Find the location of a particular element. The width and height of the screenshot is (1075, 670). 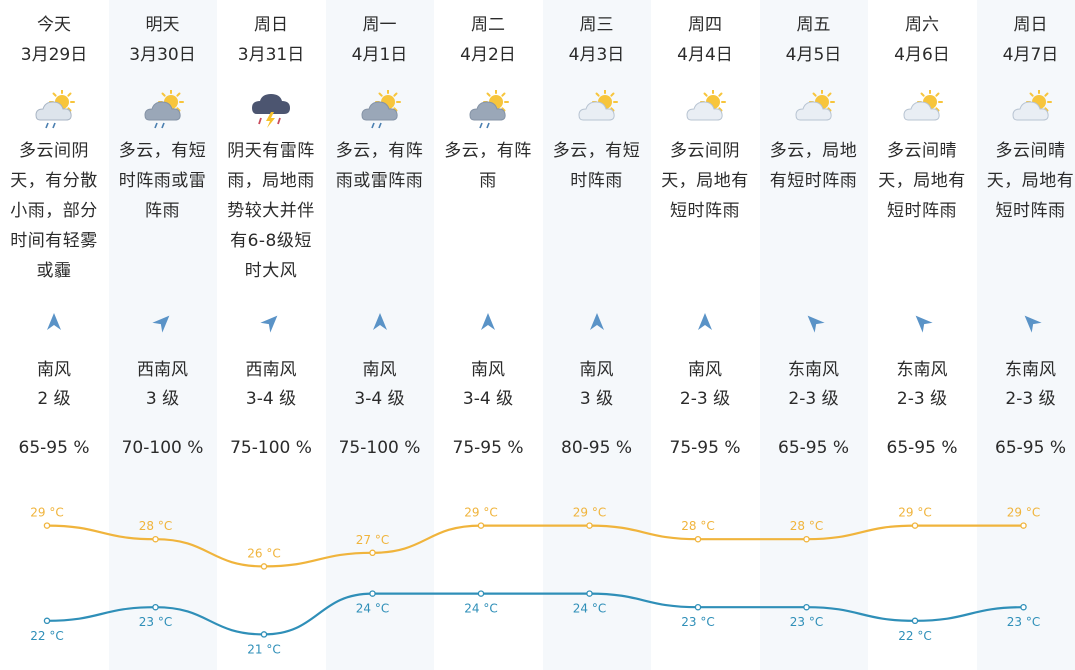

weather-description: 多云，有阵雨 is located at coordinates (488, 166).